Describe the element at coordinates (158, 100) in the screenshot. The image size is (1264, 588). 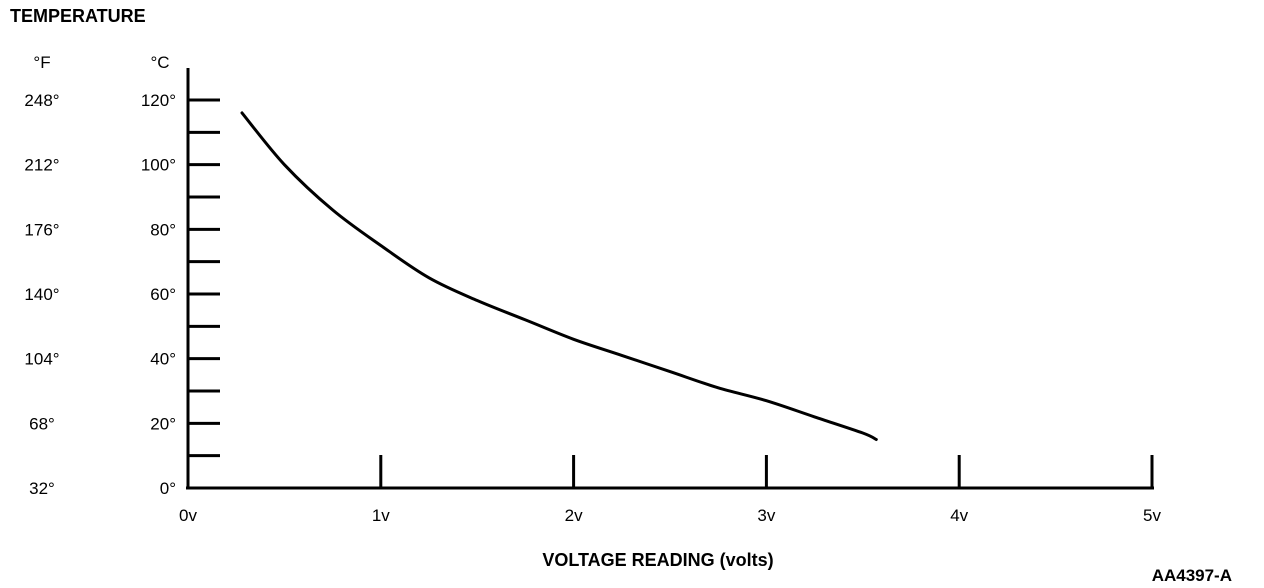
I see `y-tick-label-celsius: 120°` at that location.